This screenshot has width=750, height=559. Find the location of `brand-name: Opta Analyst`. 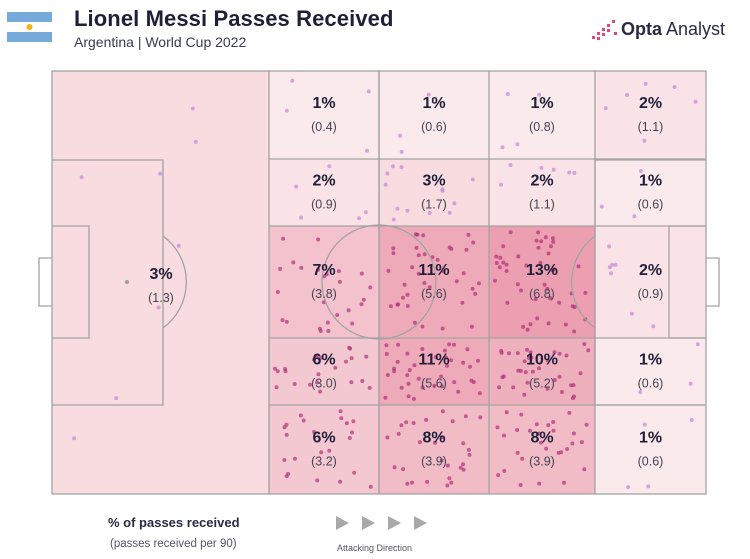

brand-name: Opta Analyst is located at coordinates (673, 29).